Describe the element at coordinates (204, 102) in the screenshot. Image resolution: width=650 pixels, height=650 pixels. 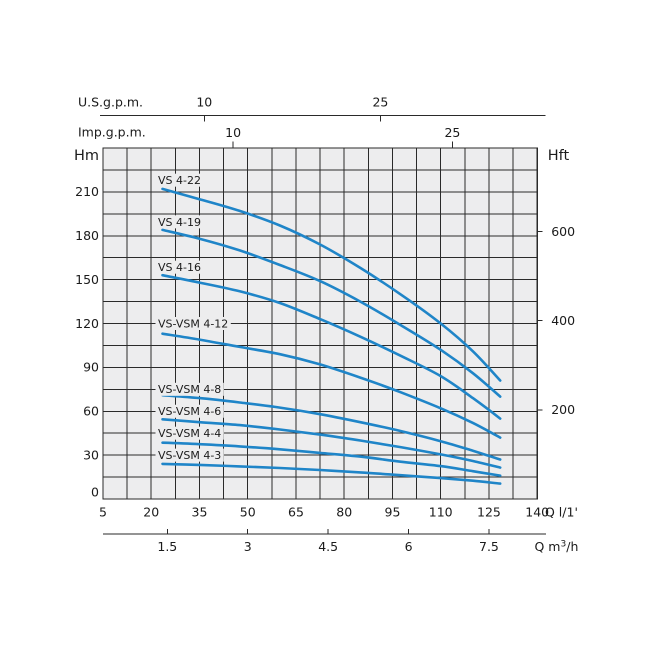
I see `usgpm-tick-label: 10` at that location.